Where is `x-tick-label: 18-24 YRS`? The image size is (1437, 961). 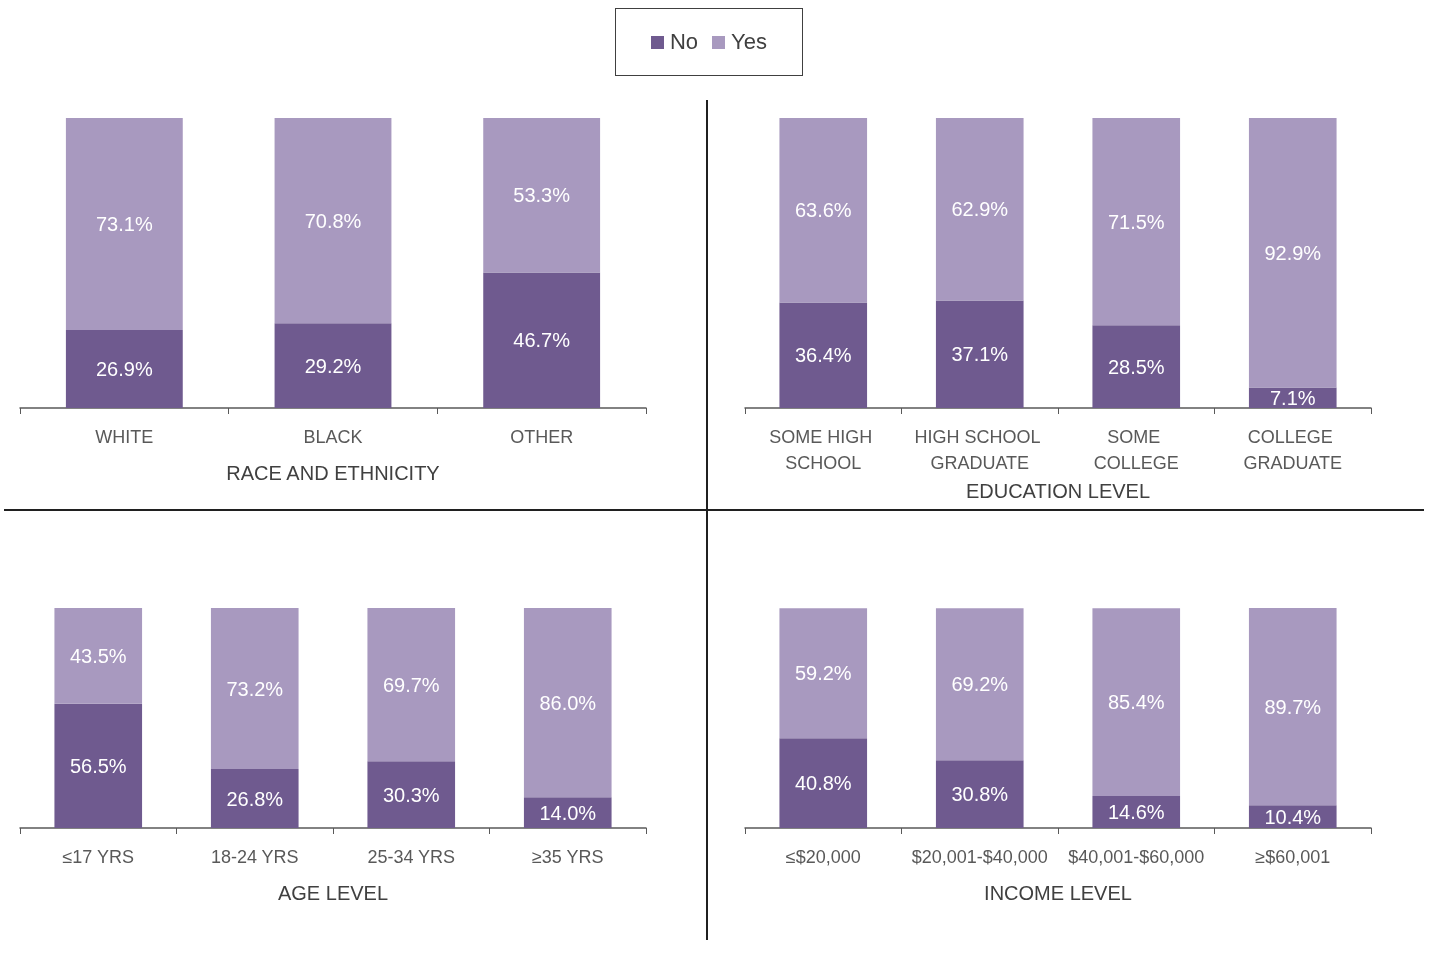
x-tick-label: 18-24 YRS is located at coordinates (254, 857).